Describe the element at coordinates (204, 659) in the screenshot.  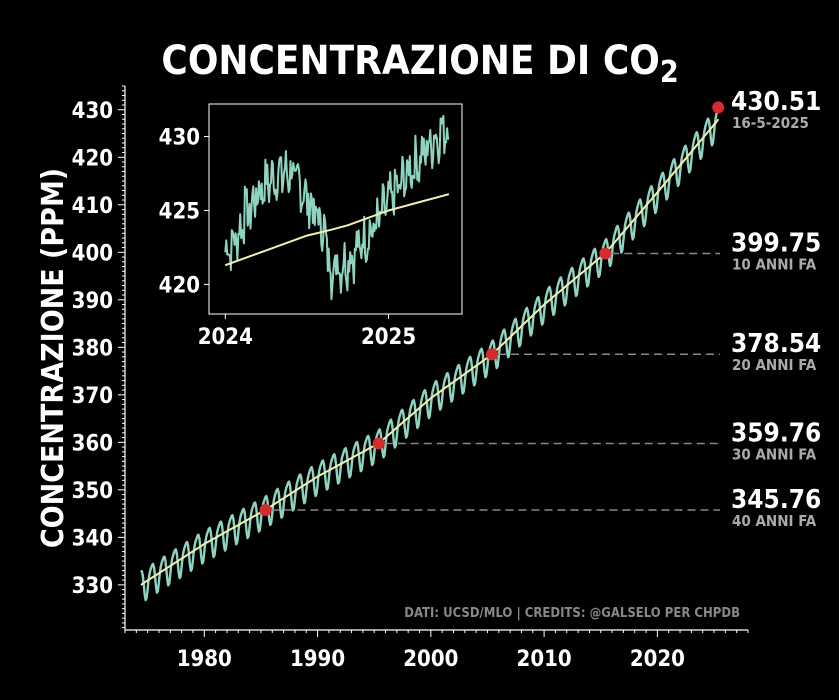
I see `x-tick-label: 1980` at that location.